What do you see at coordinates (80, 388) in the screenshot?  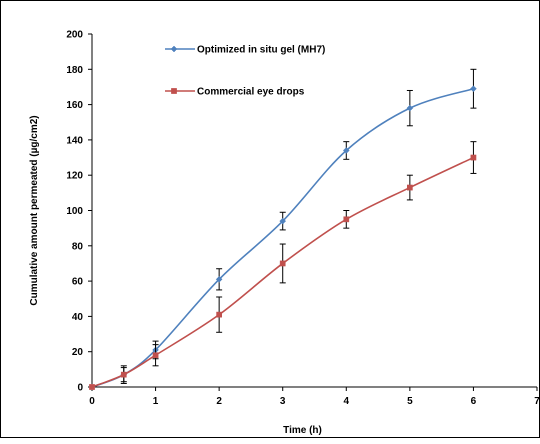 I see `y-tick-label: 0` at bounding box center [80, 388].